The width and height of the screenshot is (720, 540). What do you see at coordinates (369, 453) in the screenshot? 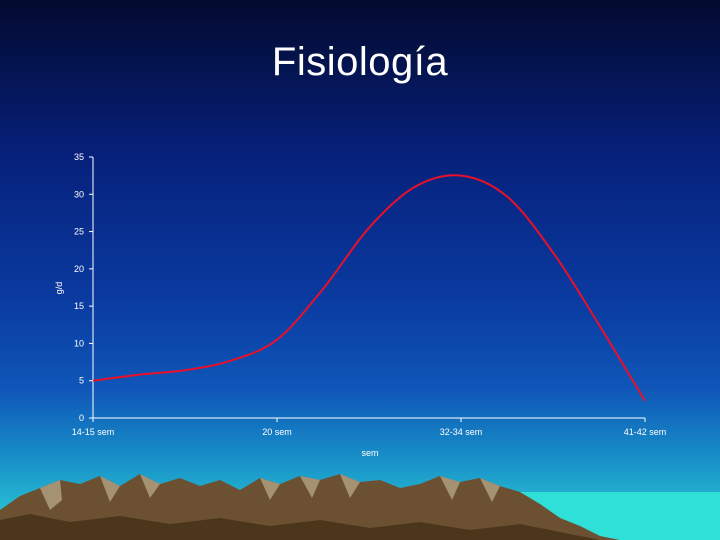
I see `x-axis-title: sem` at bounding box center [369, 453].